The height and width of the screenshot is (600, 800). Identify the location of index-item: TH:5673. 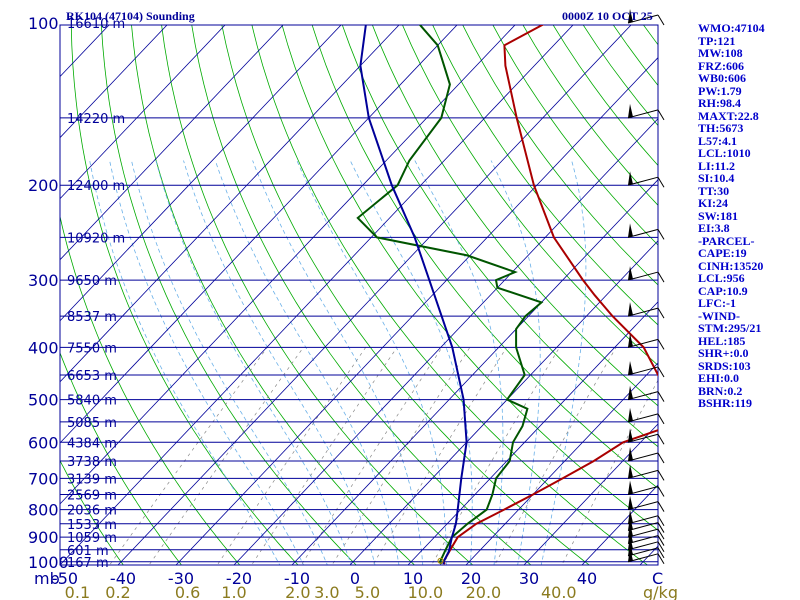
(721, 128).